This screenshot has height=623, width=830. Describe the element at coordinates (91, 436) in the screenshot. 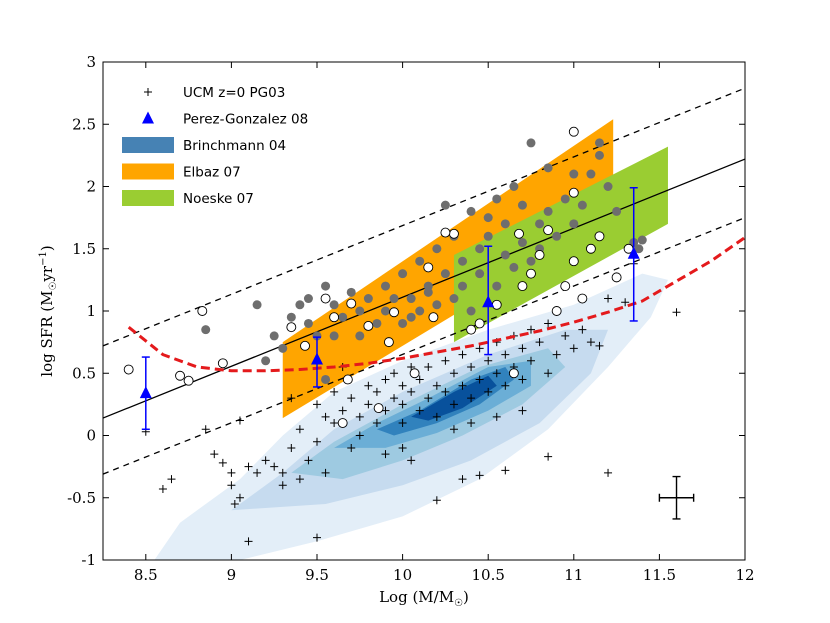

I see `y-tick-label: 0` at that location.